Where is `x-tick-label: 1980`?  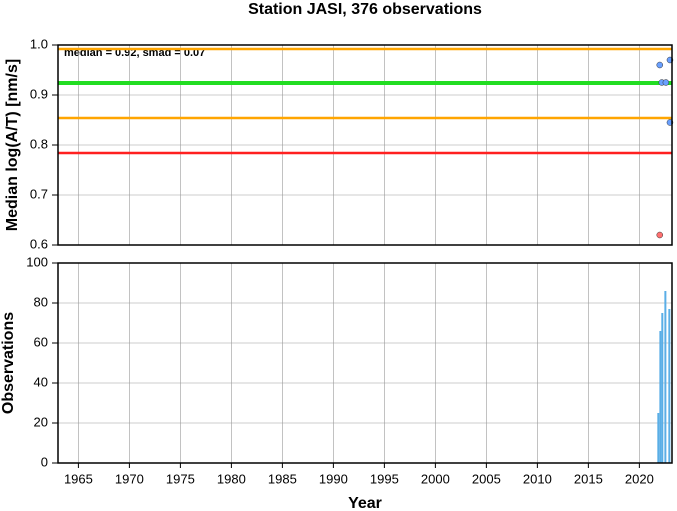 x-tick-label: 1980 is located at coordinates (231, 478).